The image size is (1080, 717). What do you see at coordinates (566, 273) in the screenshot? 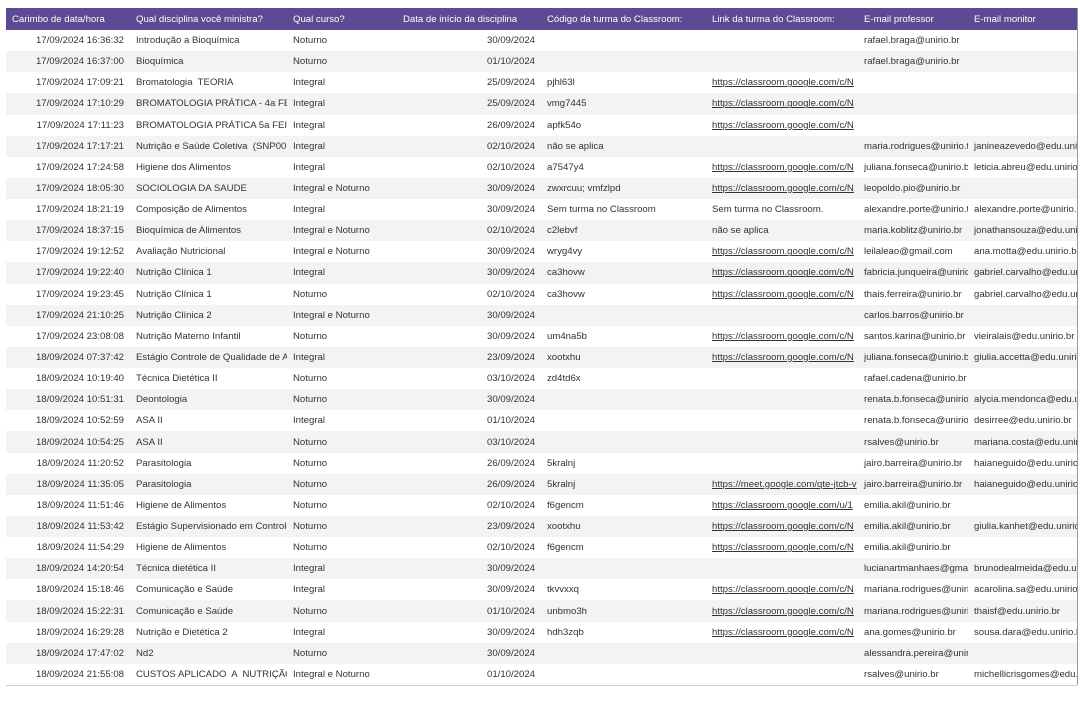
I see `cell: ca3hovw` at bounding box center [566, 273].